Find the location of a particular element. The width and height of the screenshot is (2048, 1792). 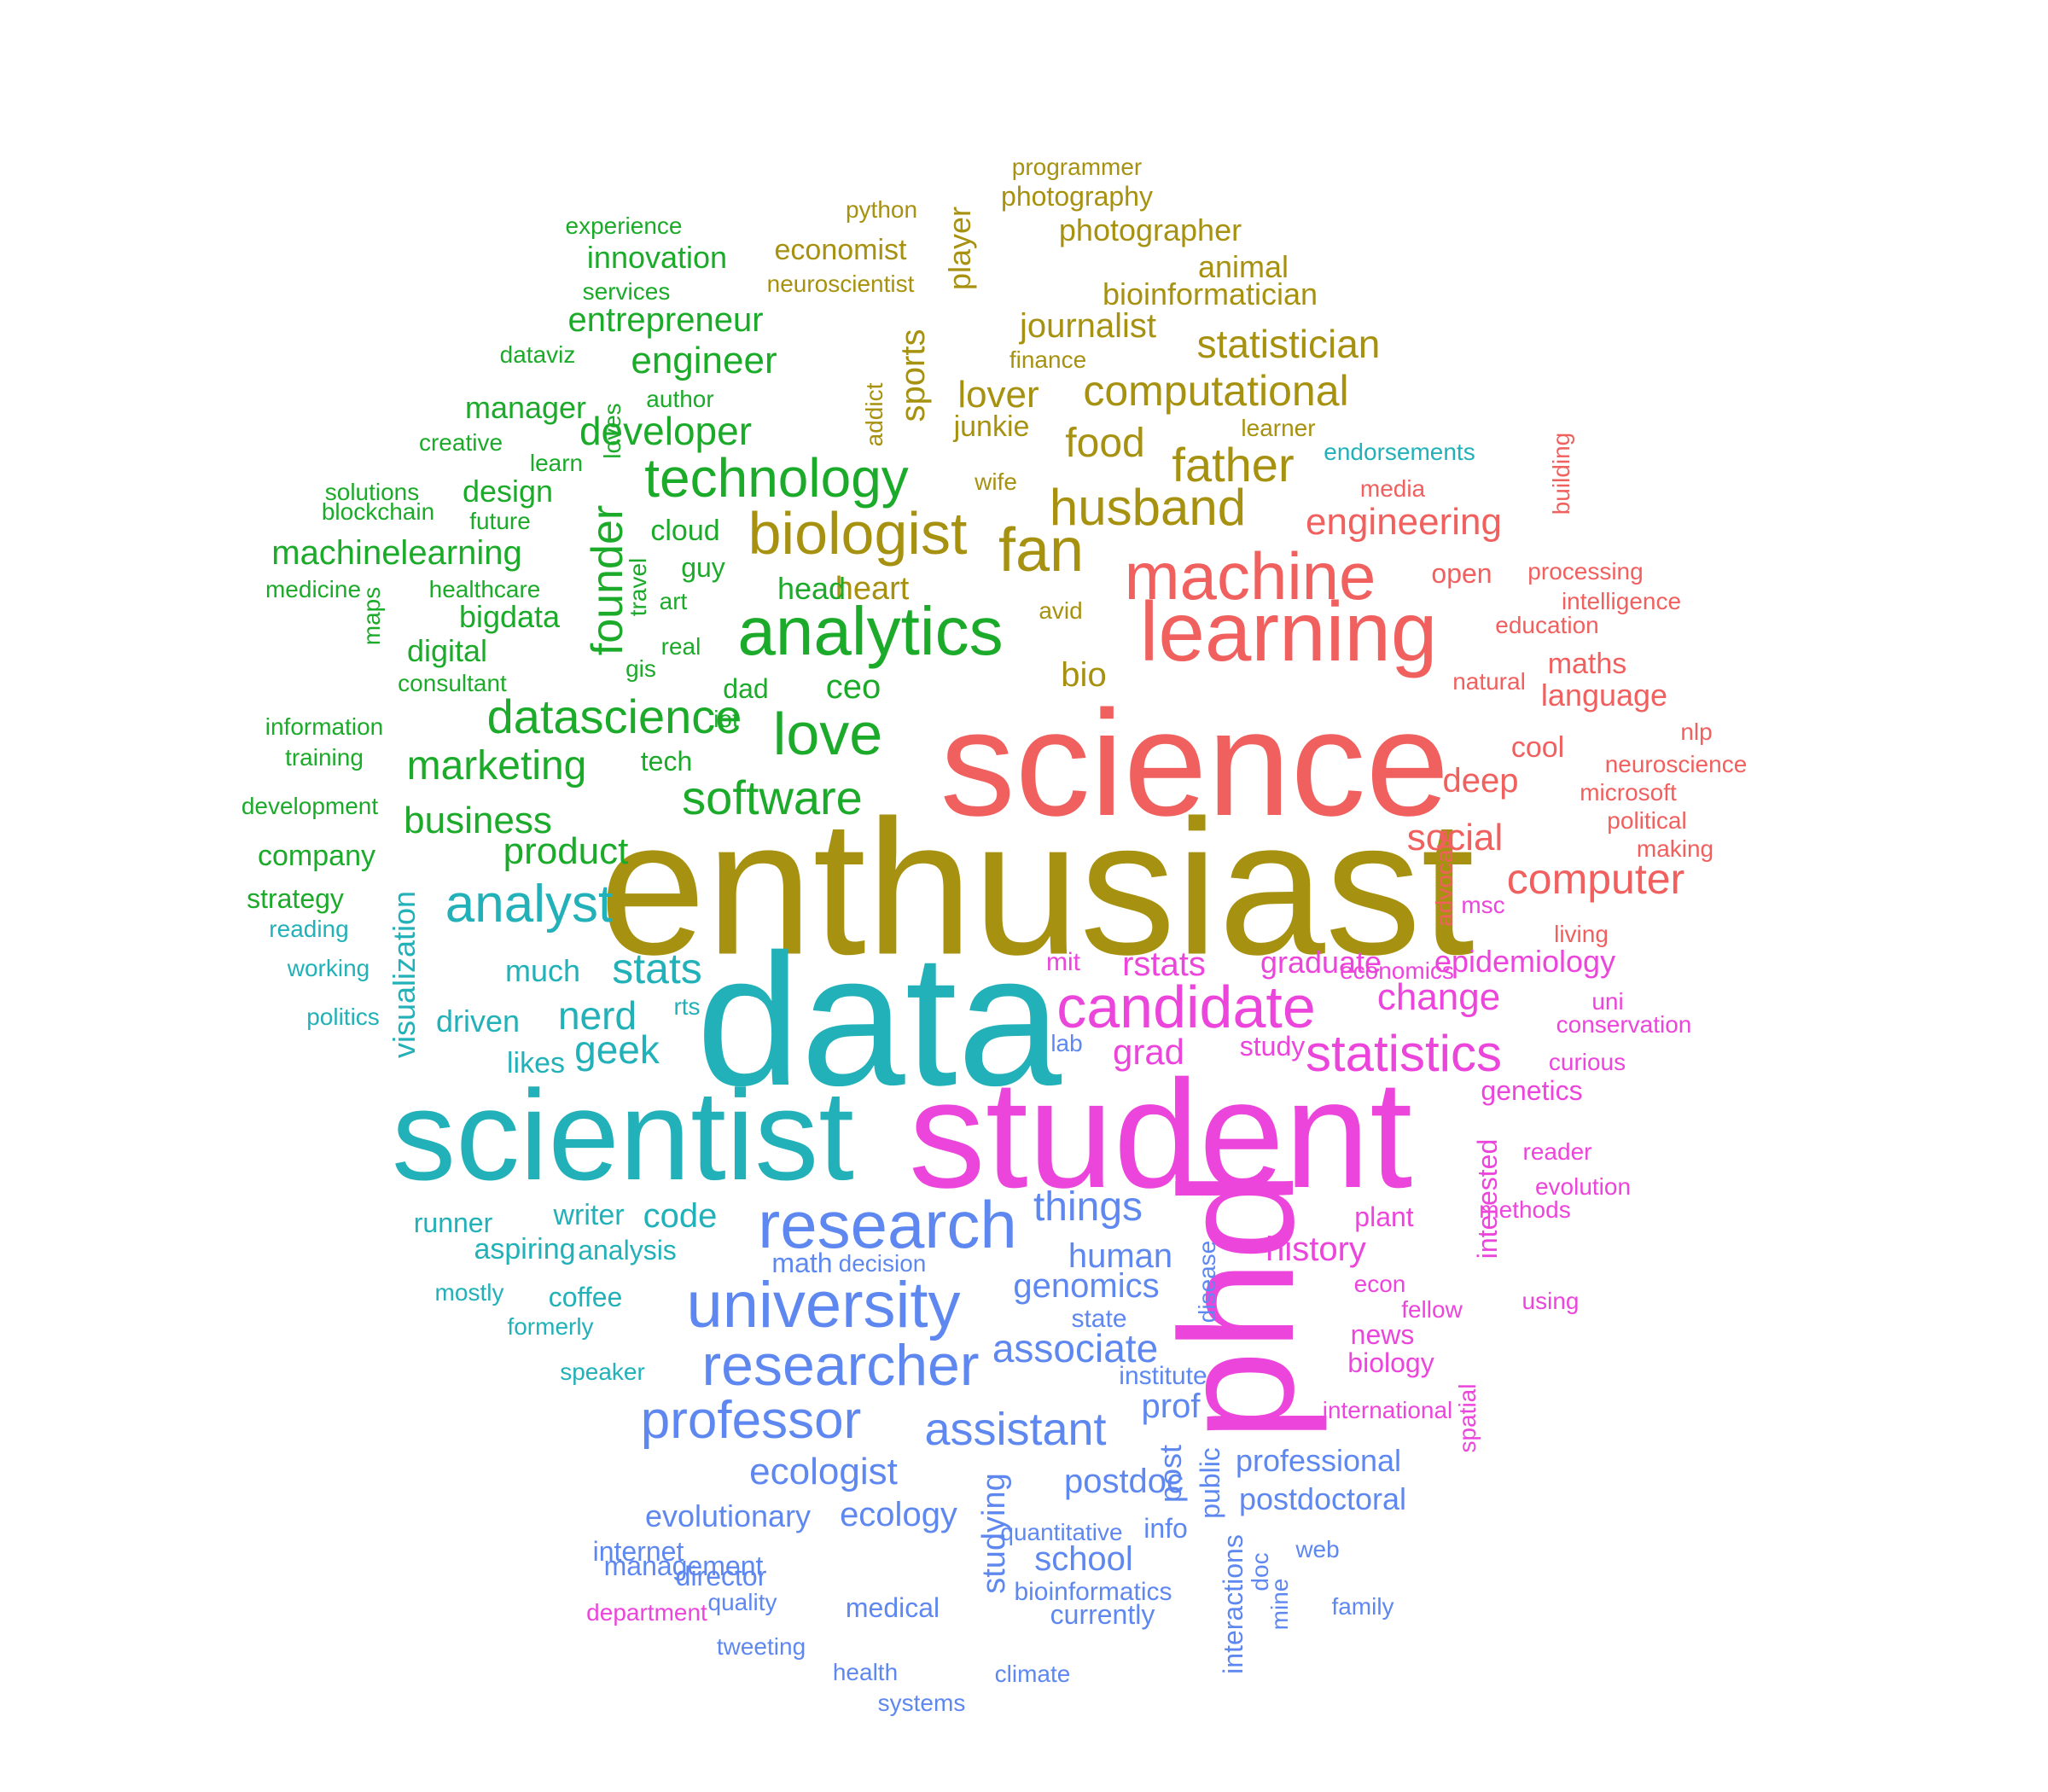

word-wife: wife is located at coordinates (996, 482).